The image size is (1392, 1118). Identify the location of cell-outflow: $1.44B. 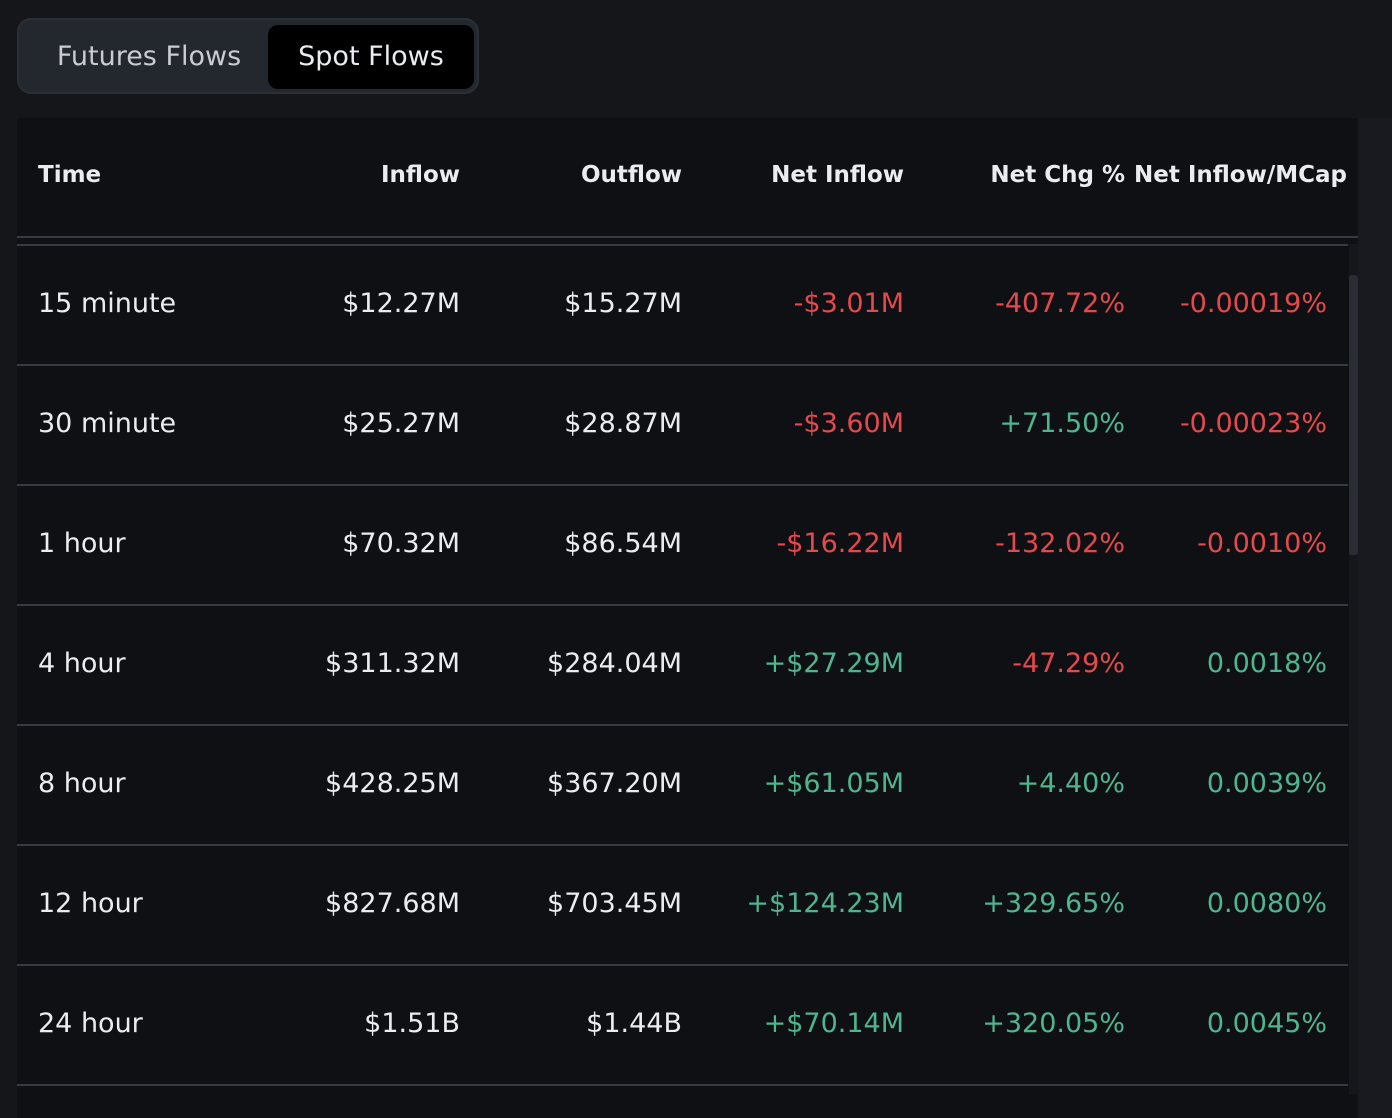
(634, 1023).